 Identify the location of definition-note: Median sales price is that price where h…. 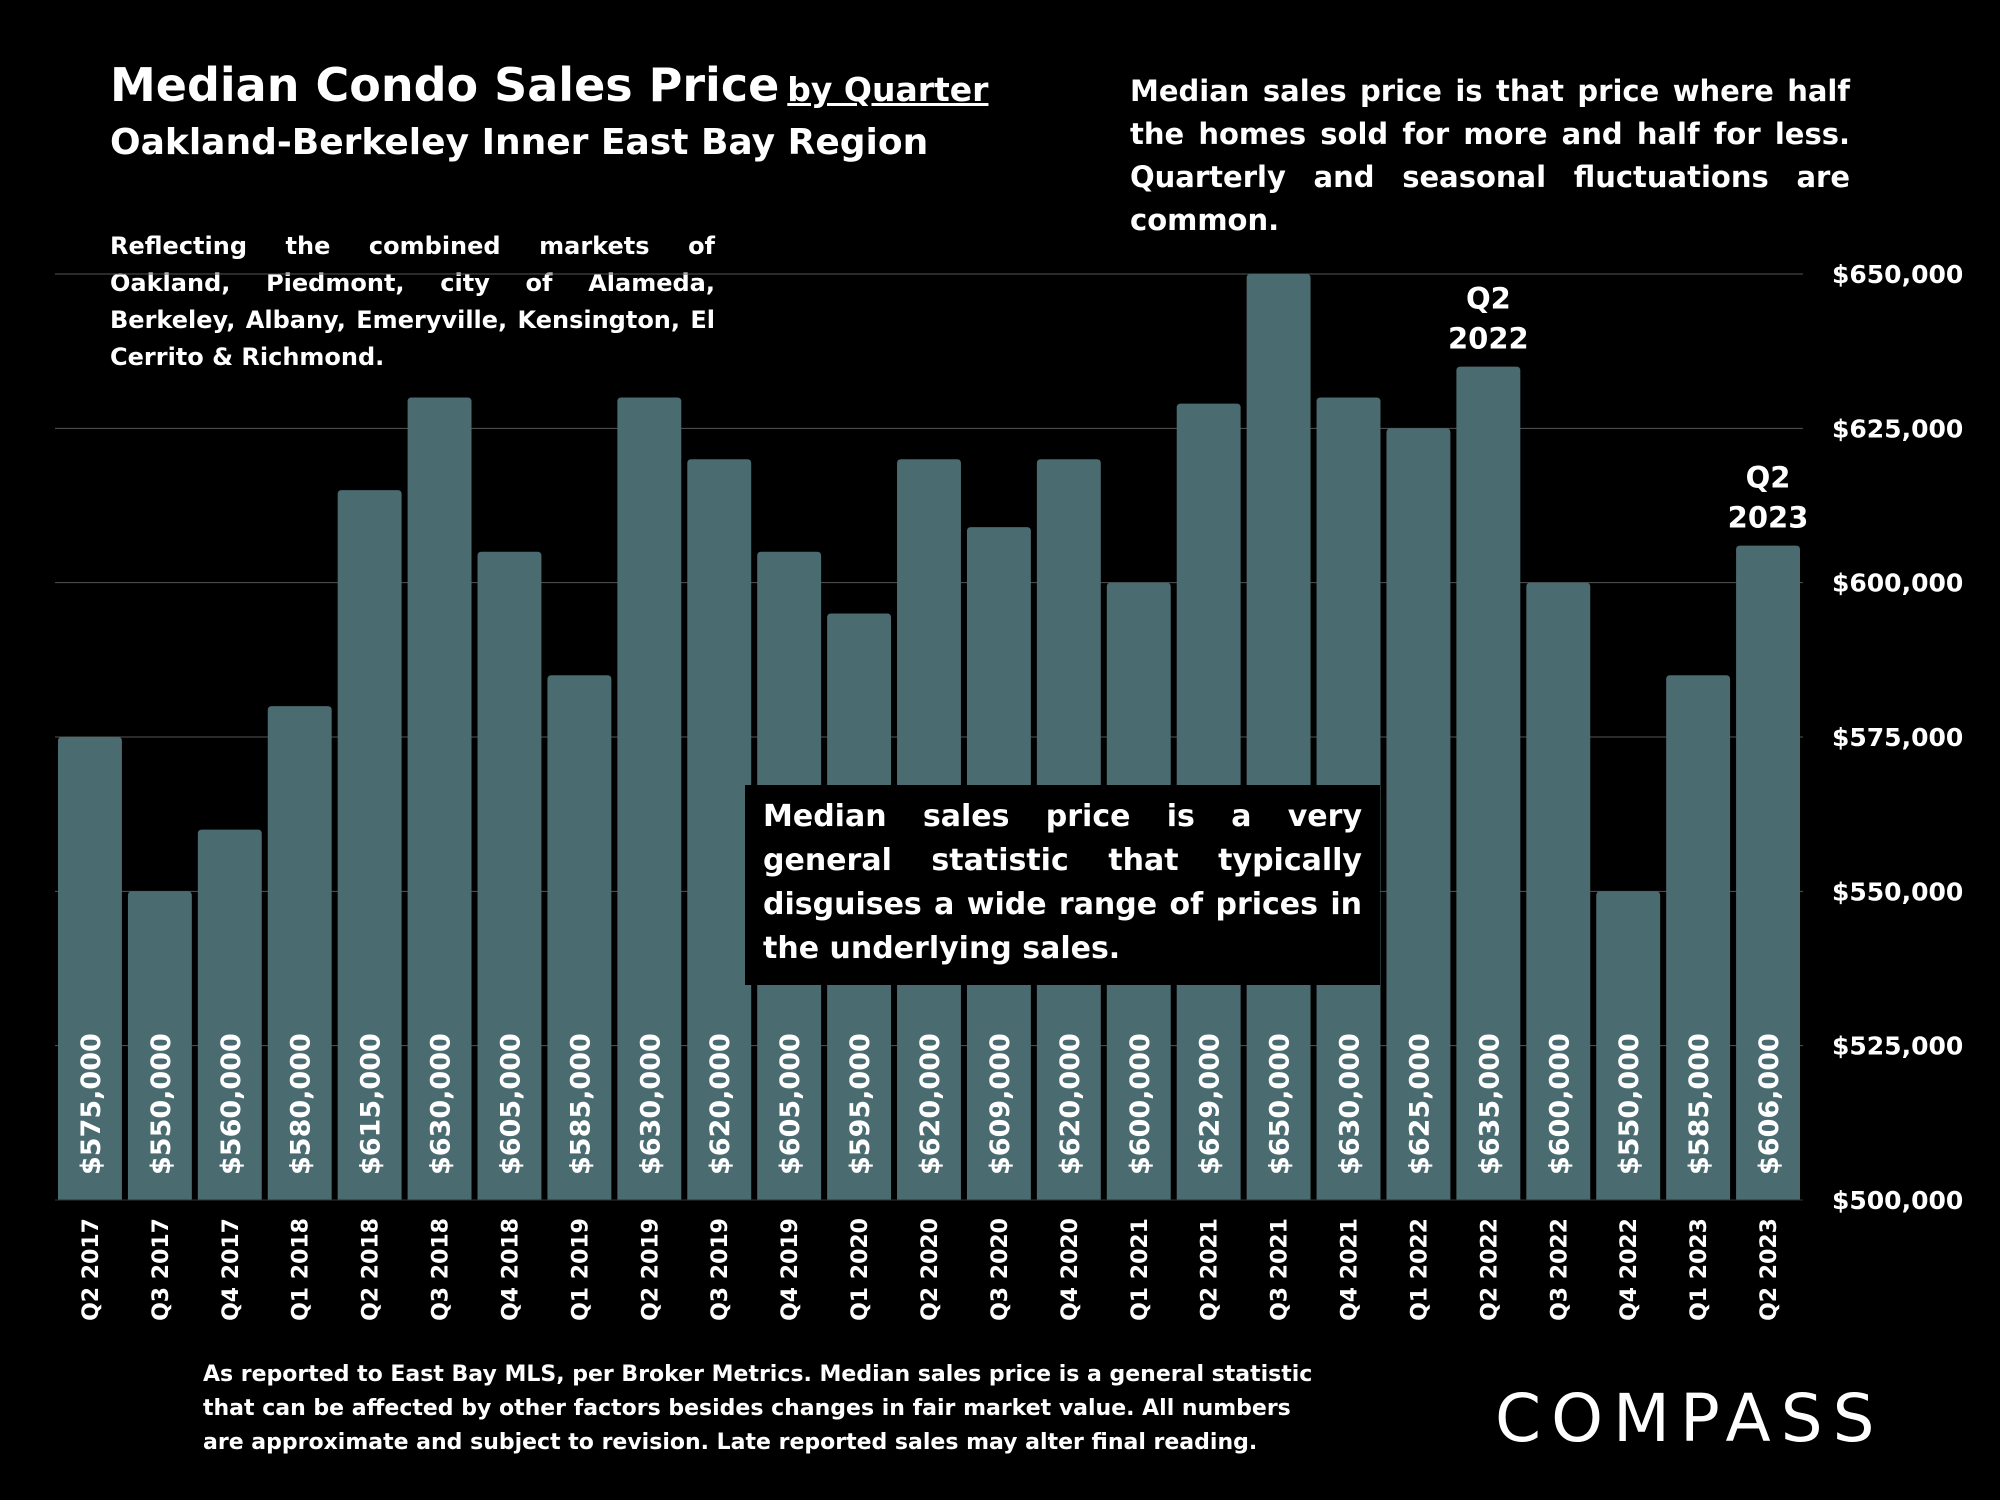
(1490, 155).